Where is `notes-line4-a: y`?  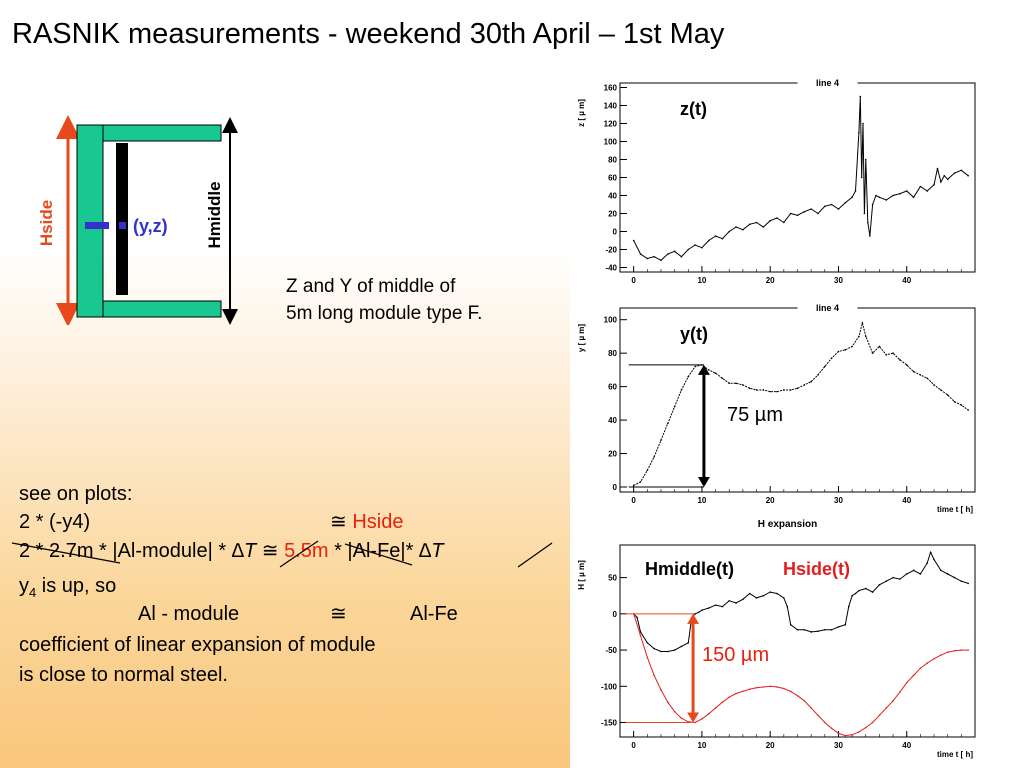
notes-line4-a: y is located at coordinates (24, 586).